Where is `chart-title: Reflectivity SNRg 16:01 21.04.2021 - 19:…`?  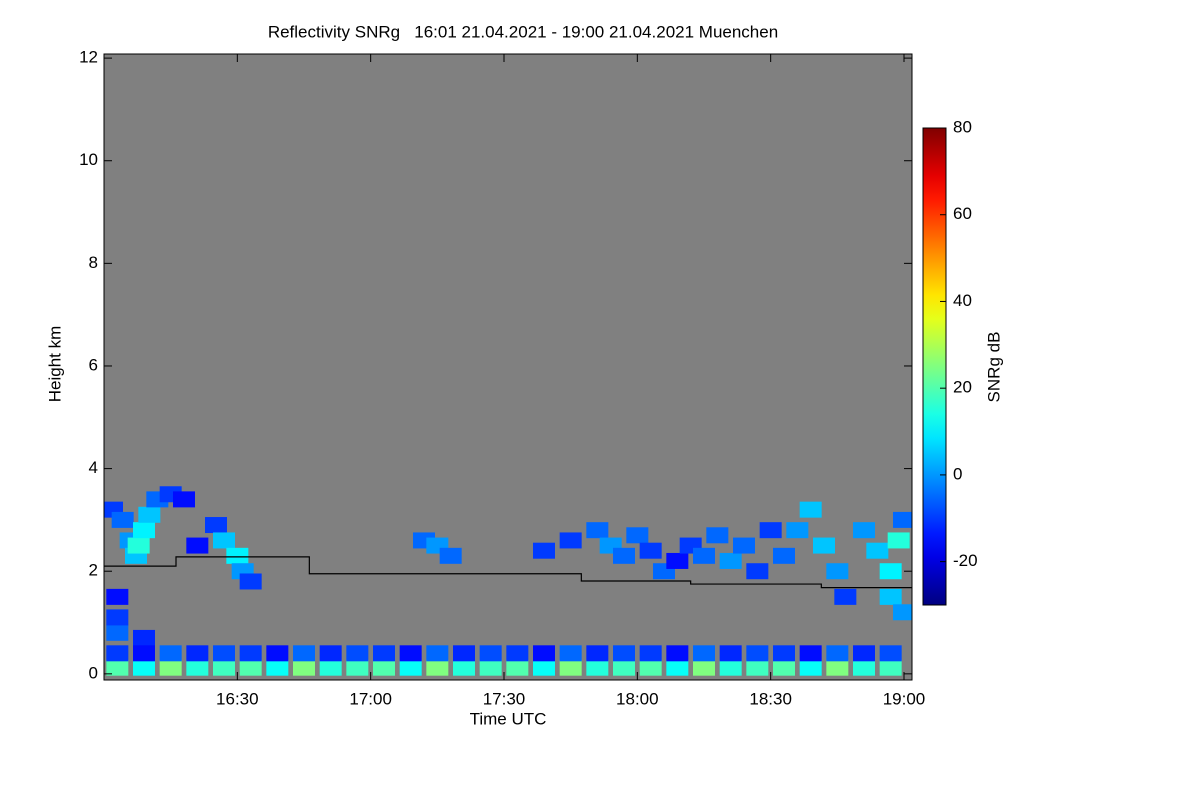 chart-title: Reflectivity SNRg 16:01 21.04.2021 - 19:… is located at coordinates (523, 31).